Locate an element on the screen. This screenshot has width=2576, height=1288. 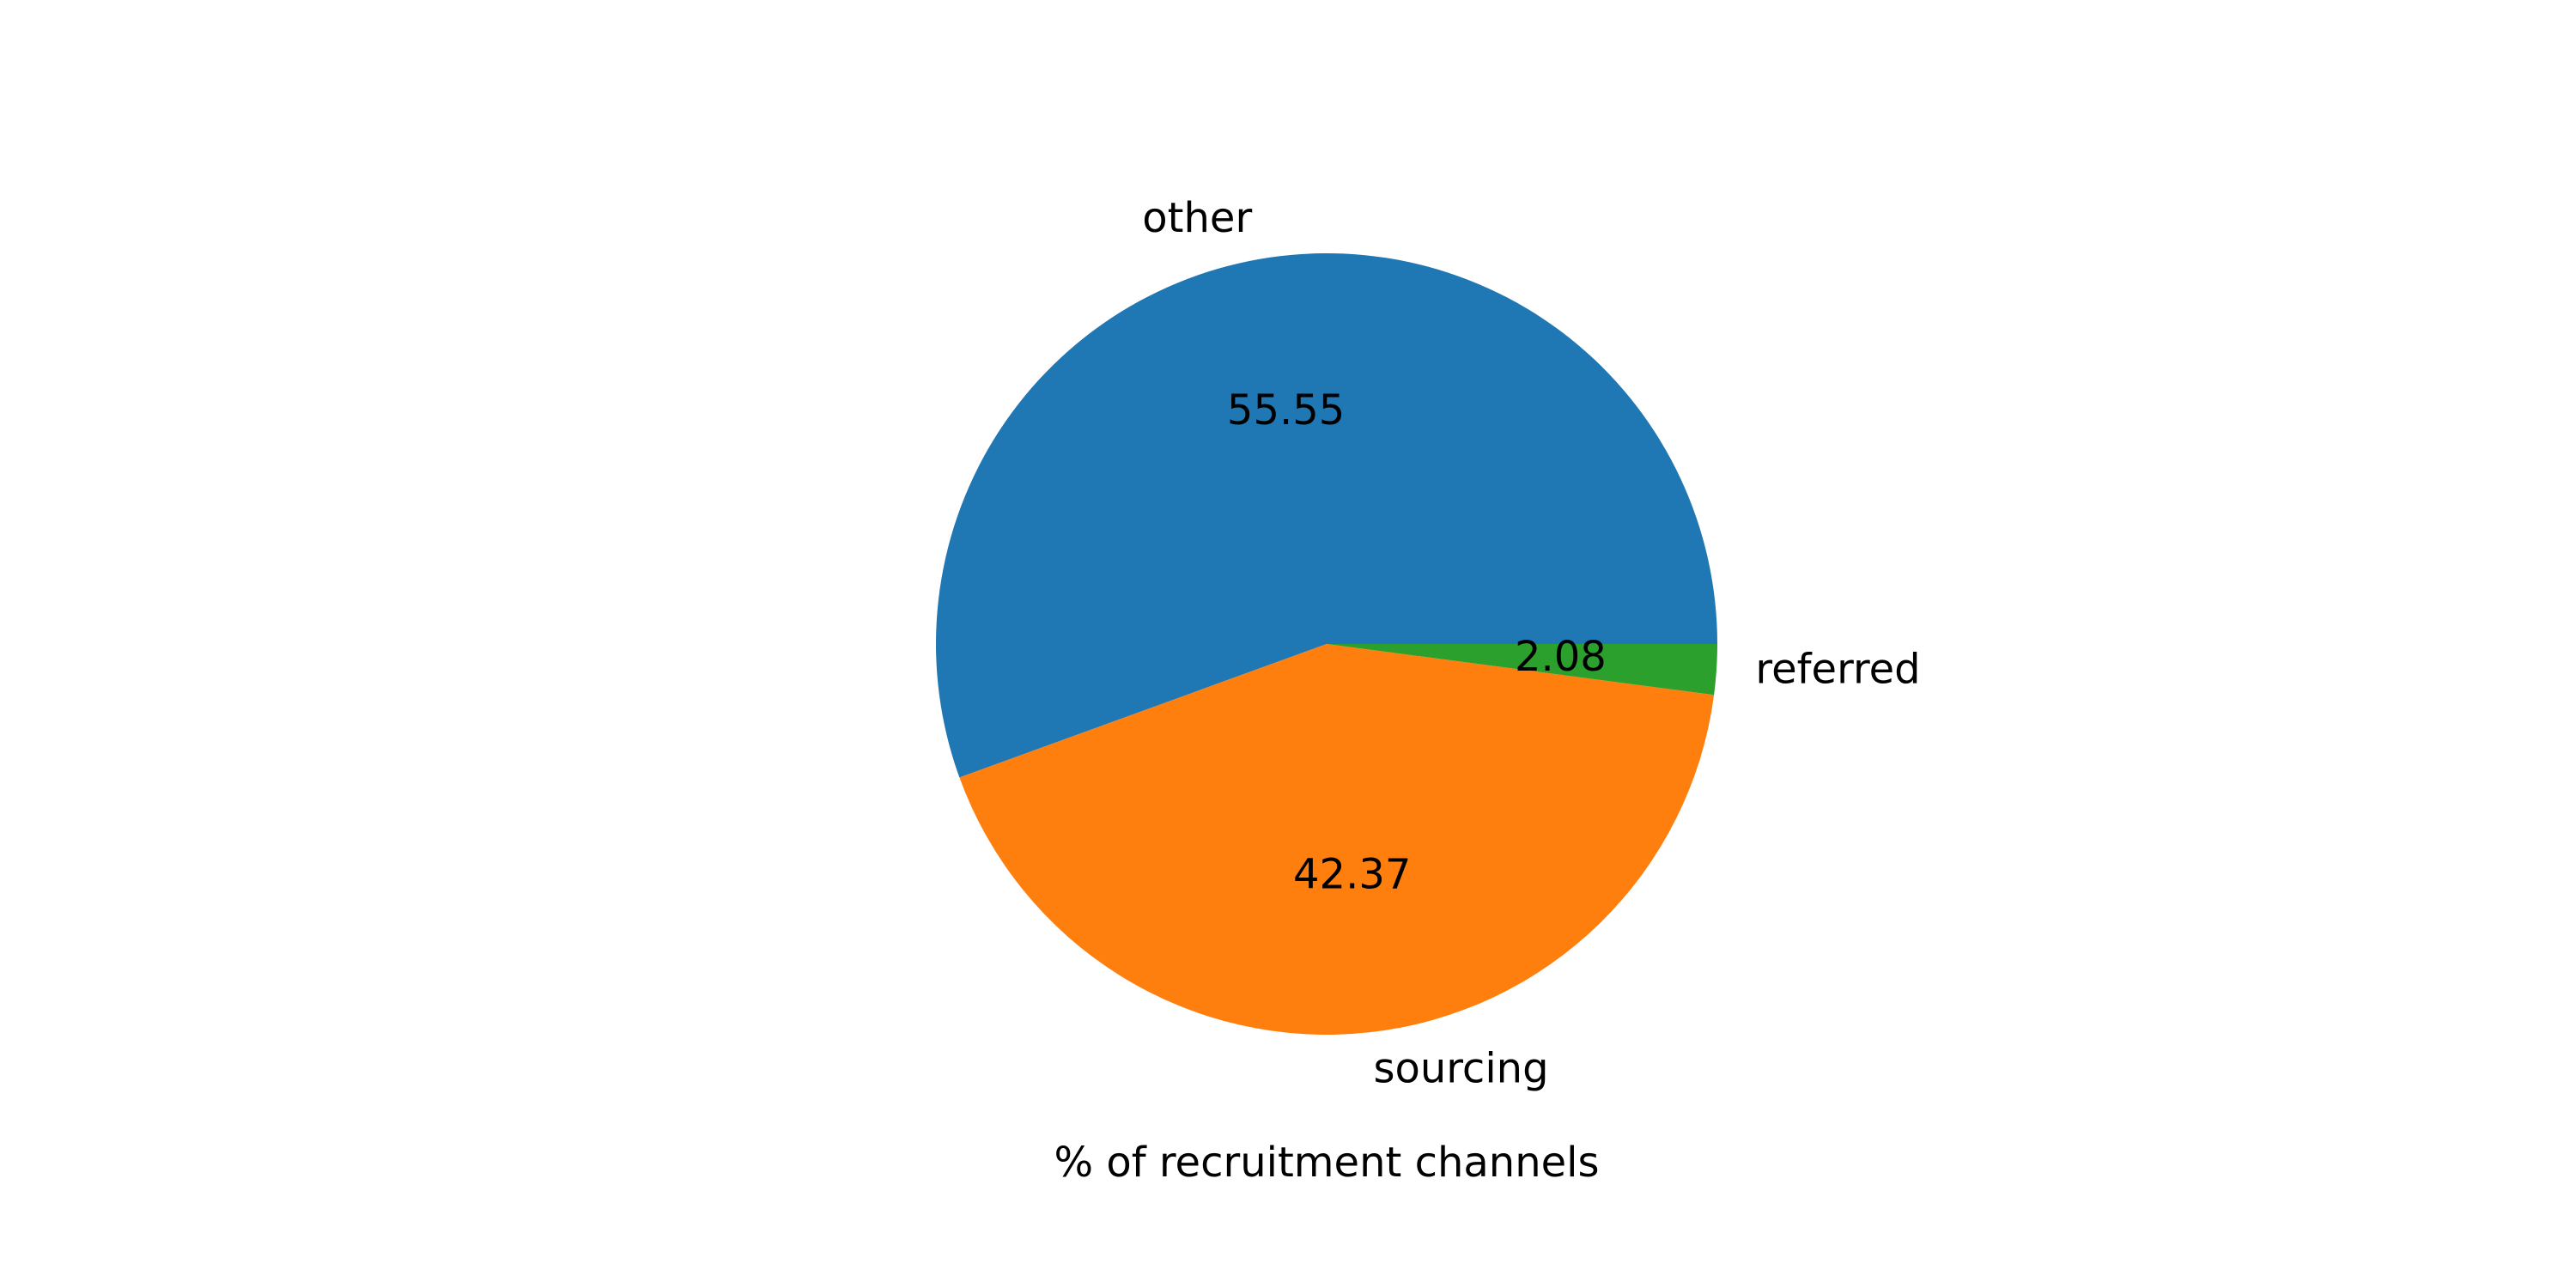
x-axis-label: % of recruitment channels is located at coordinates (1327, 1163).